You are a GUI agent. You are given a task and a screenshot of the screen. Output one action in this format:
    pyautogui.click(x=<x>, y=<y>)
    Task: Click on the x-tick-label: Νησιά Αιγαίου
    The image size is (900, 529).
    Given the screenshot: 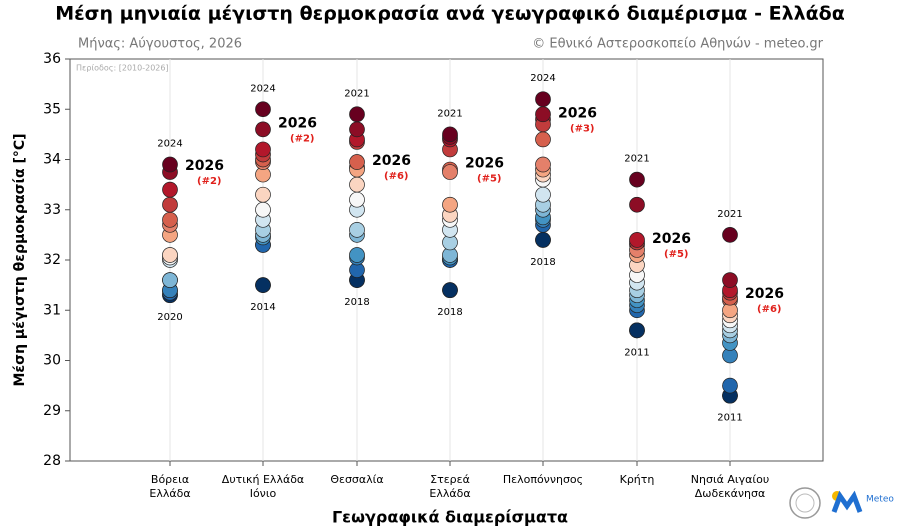 What is the action you would take?
    pyautogui.click(x=730, y=479)
    